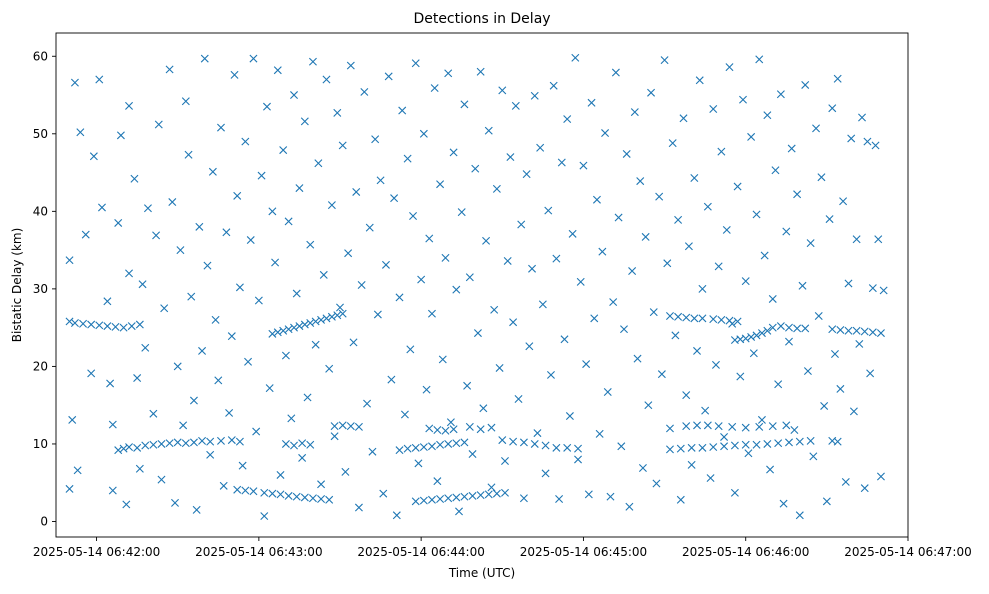  What do you see at coordinates (40, 289) in the screenshot?
I see `y-tick-label: 30` at bounding box center [40, 289].